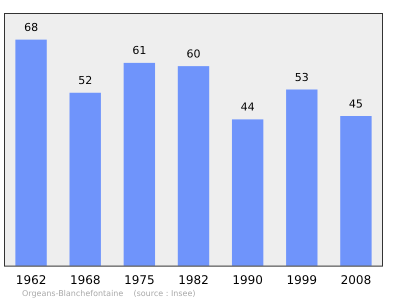 This screenshot has width=400, height=299. I want to click on x-tick-label: 1982, so click(193, 279).